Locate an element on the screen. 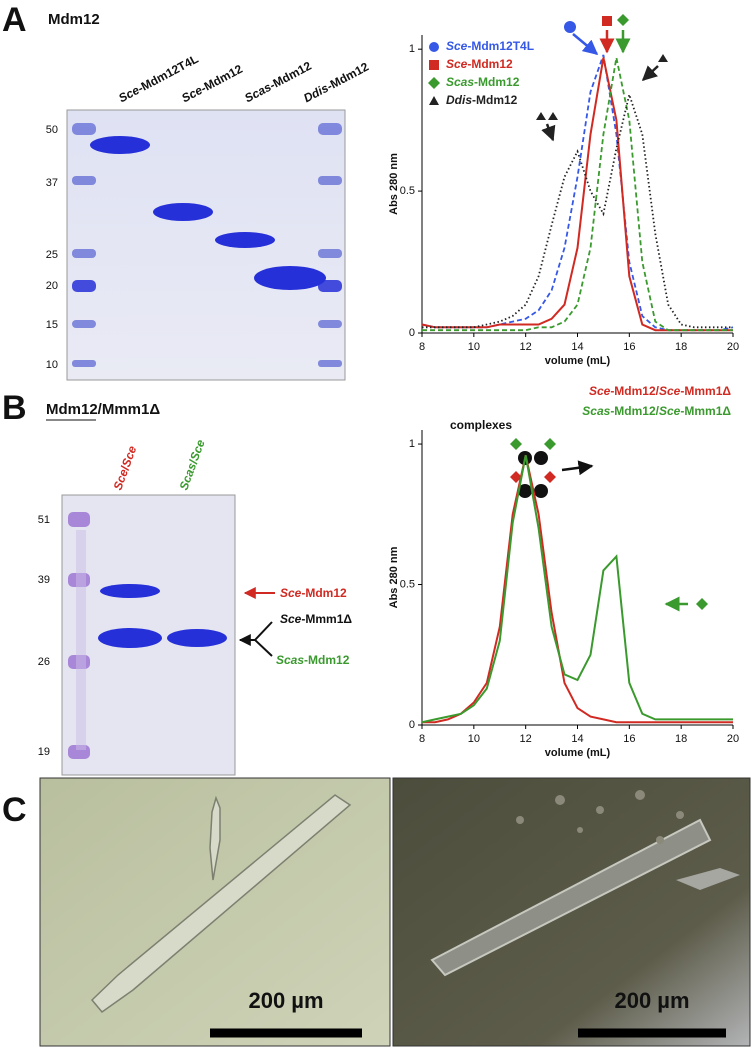 The height and width of the screenshot is (1050, 751). panel-label: C is located at coordinates (14, 810).